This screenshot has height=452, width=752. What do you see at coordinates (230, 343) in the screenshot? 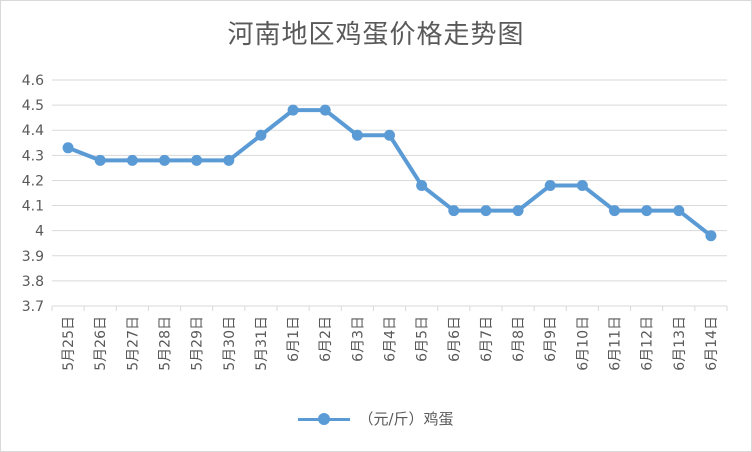
I see `x-tick-label: 5月30日` at bounding box center [230, 343].